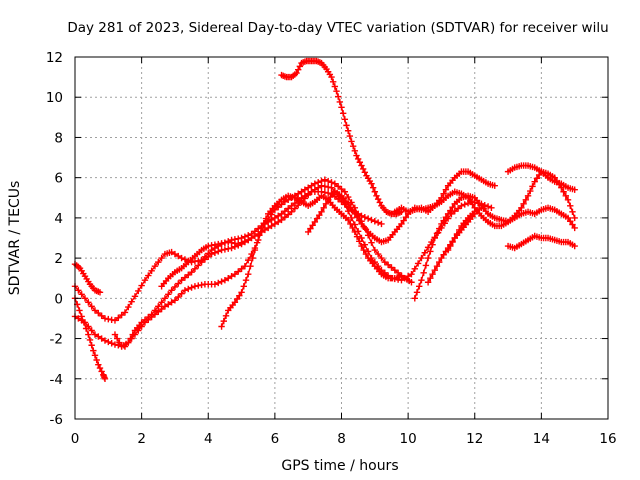 The height and width of the screenshot is (480, 640). What do you see at coordinates (607, 439) in the screenshot?
I see `x-tick-label: 16` at bounding box center [607, 439].